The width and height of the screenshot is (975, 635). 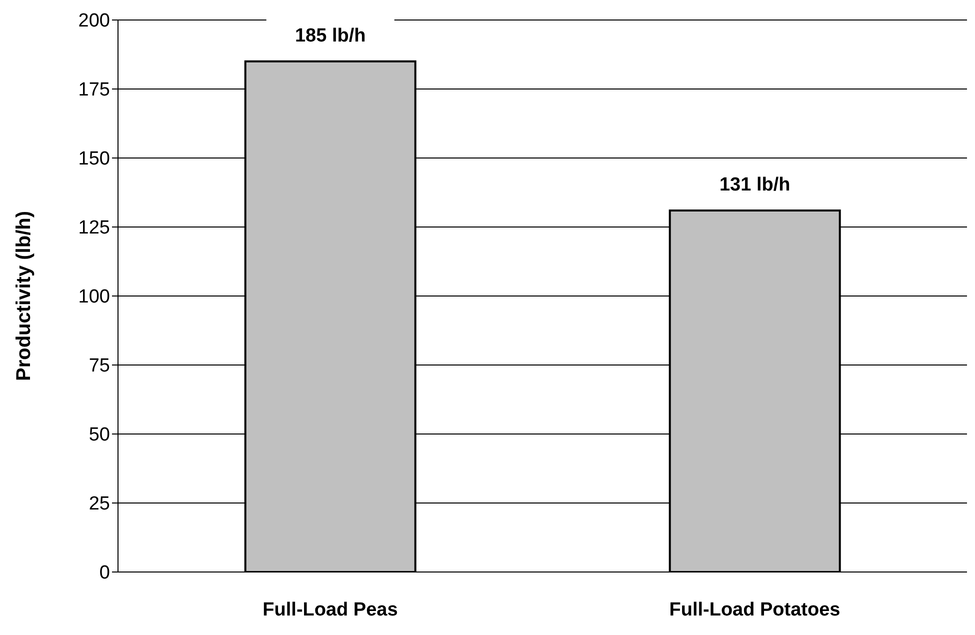 What do you see at coordinates (104, 573) in the screenshot?
I see `y-tick-label: 0` at bounding box center [104, 573].